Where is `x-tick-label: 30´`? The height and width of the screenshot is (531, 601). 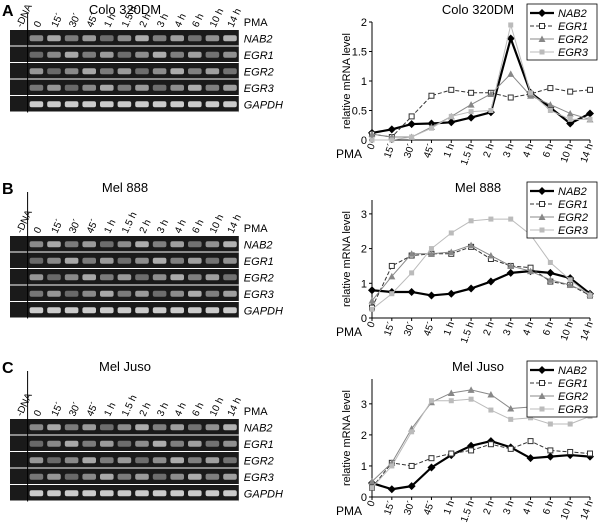 x-tick-label: 30´ is located at coordinates (409, 329).